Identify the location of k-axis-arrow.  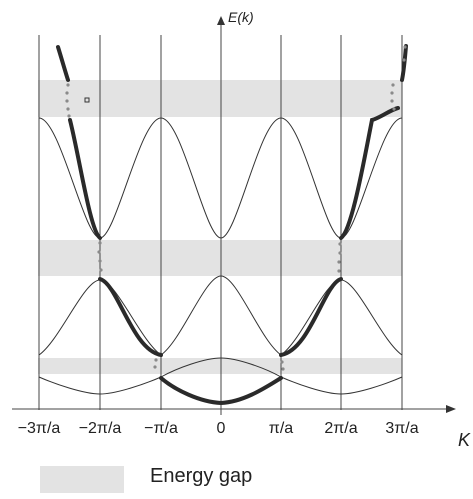
(451, 409).